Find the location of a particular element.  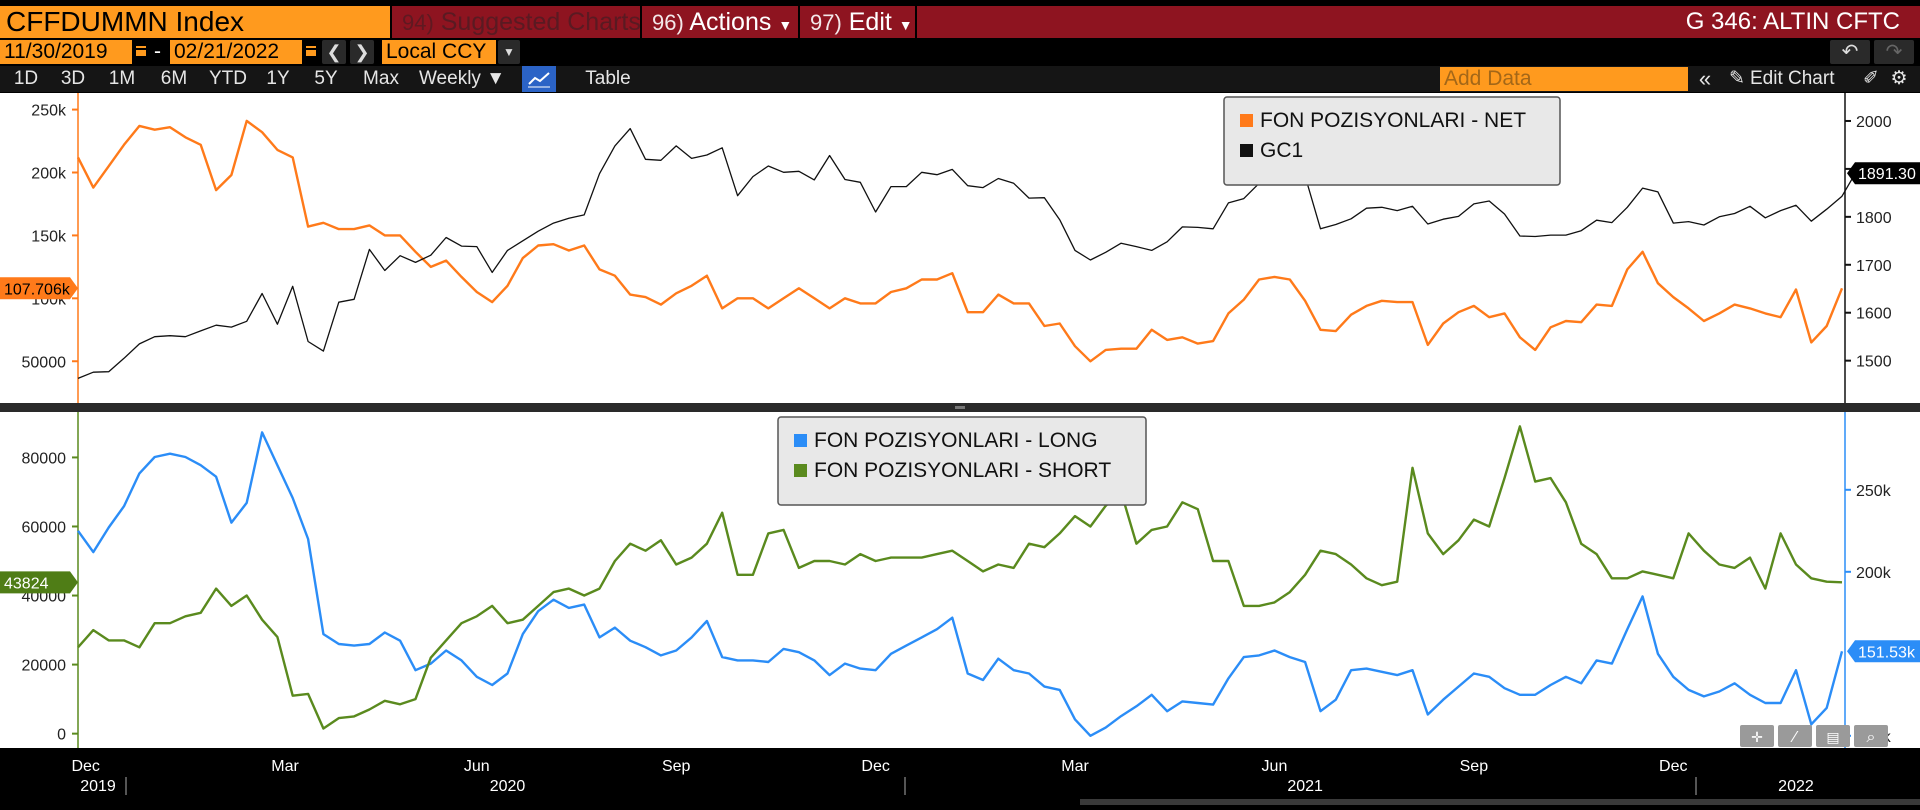

pencil-icon is located at coordinates (1795, 736).